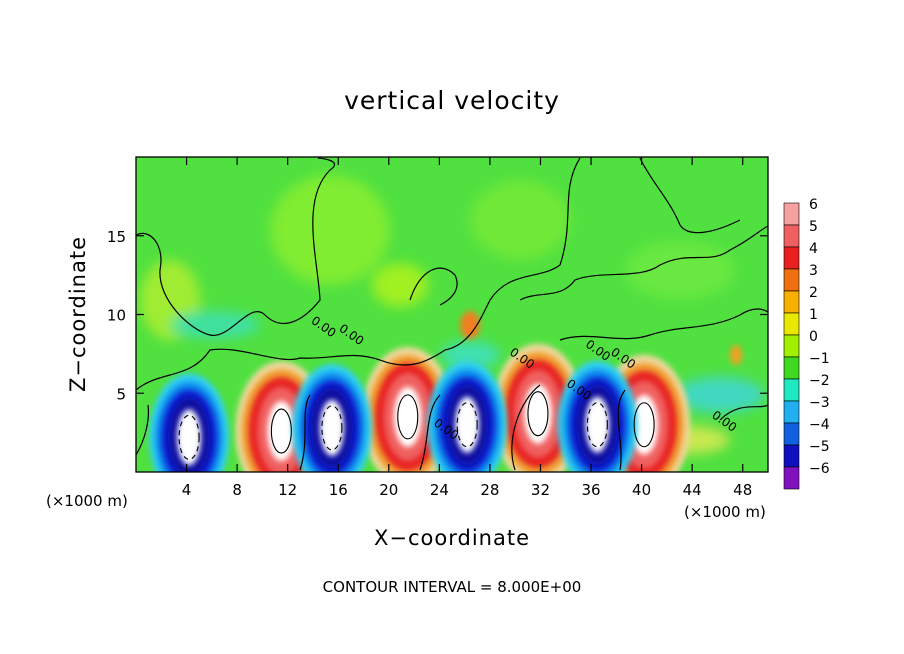 The image size is (904, 654). What do you see at coordinates (489, 490) in the screenshot?
I see `x-tick-label: 28` at bounding box center [489, 490].